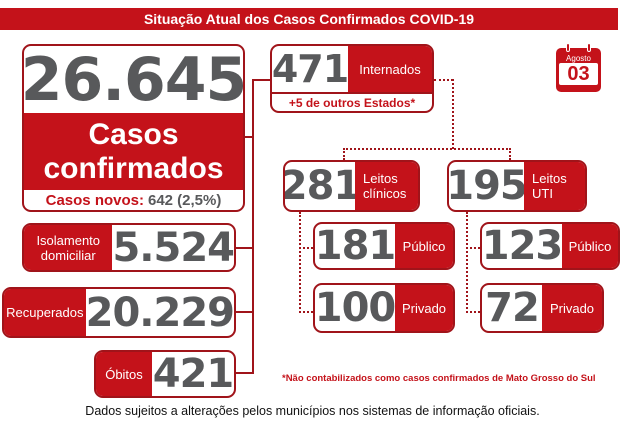 The height and width of the screenshot is (429, 625). What do you see at coordinates (124, 374) in the screenshot?
I see `deaths-label: Óbitos` at bounding box center [124, 374].